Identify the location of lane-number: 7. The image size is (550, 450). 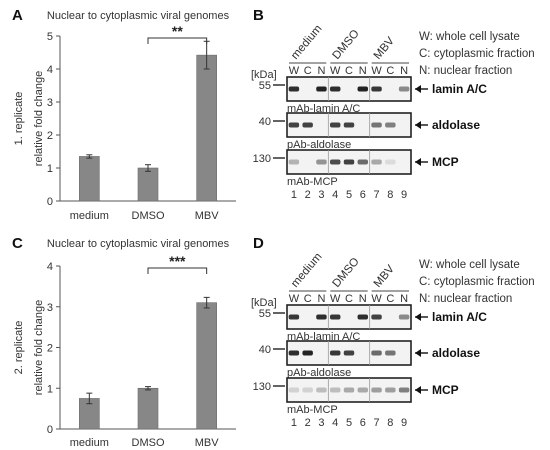
(376, 195).